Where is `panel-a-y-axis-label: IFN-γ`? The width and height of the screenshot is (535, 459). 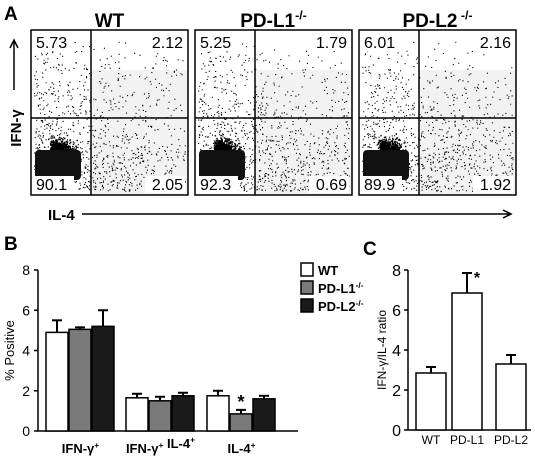
panel-a-y-axis-label: IFN-γ is located at coordinates (16, 128).